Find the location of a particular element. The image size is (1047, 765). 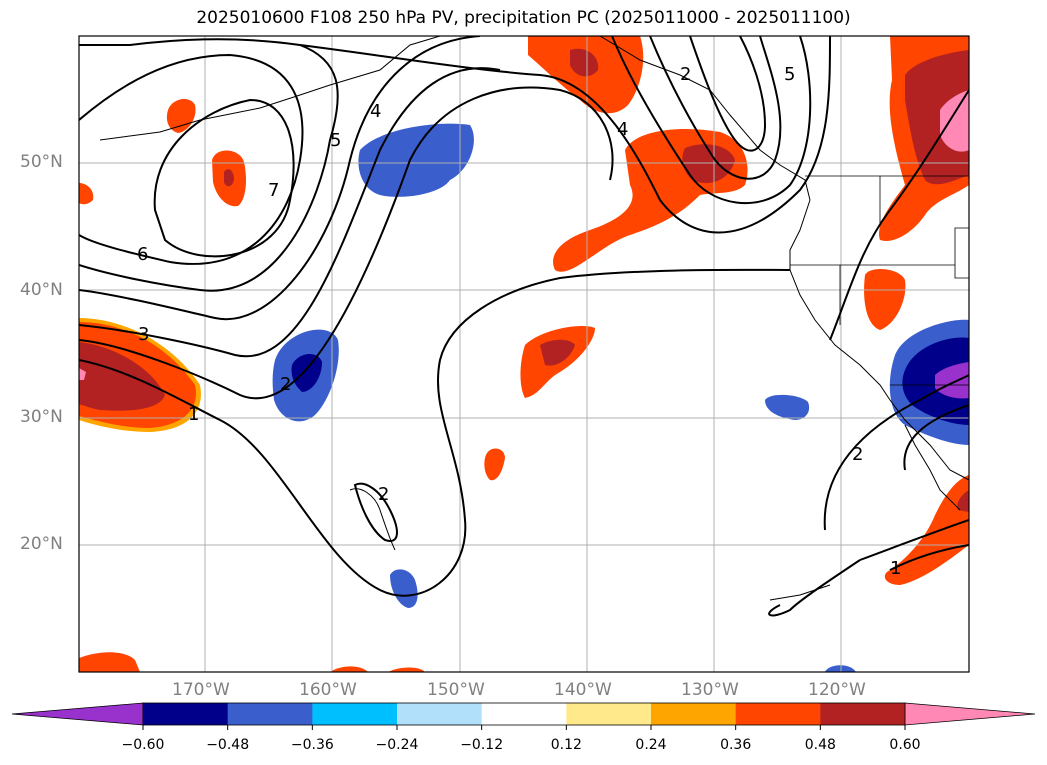

contour-label: 7 is located at coordinates (273, 190).